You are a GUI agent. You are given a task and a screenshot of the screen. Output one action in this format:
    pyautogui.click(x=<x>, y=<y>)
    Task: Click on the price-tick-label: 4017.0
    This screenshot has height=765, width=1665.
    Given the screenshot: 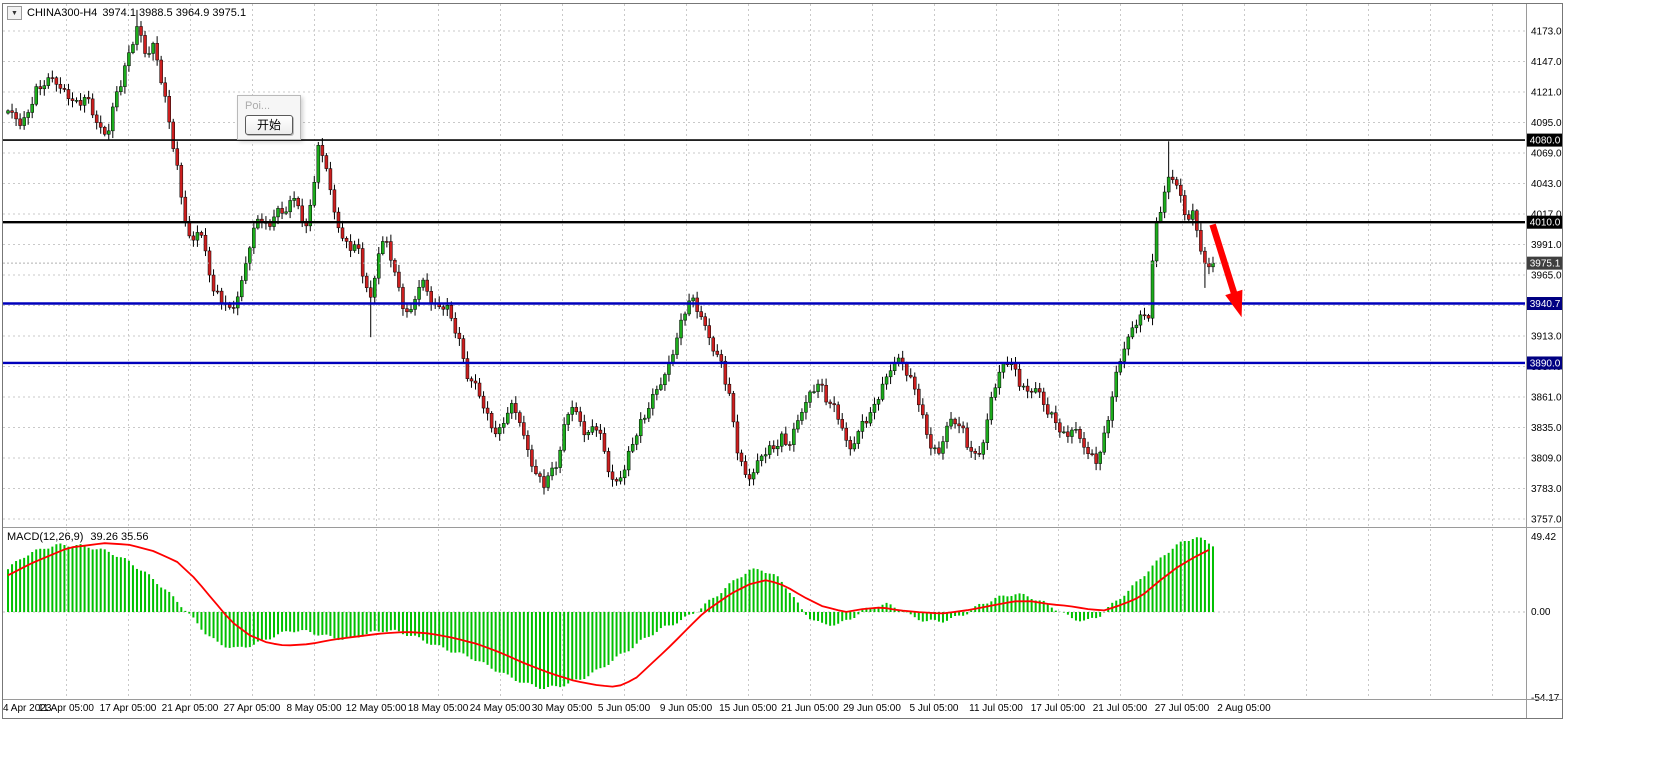 What is the action you would take?
    pyautogui.click(x=1546, y=215)
    